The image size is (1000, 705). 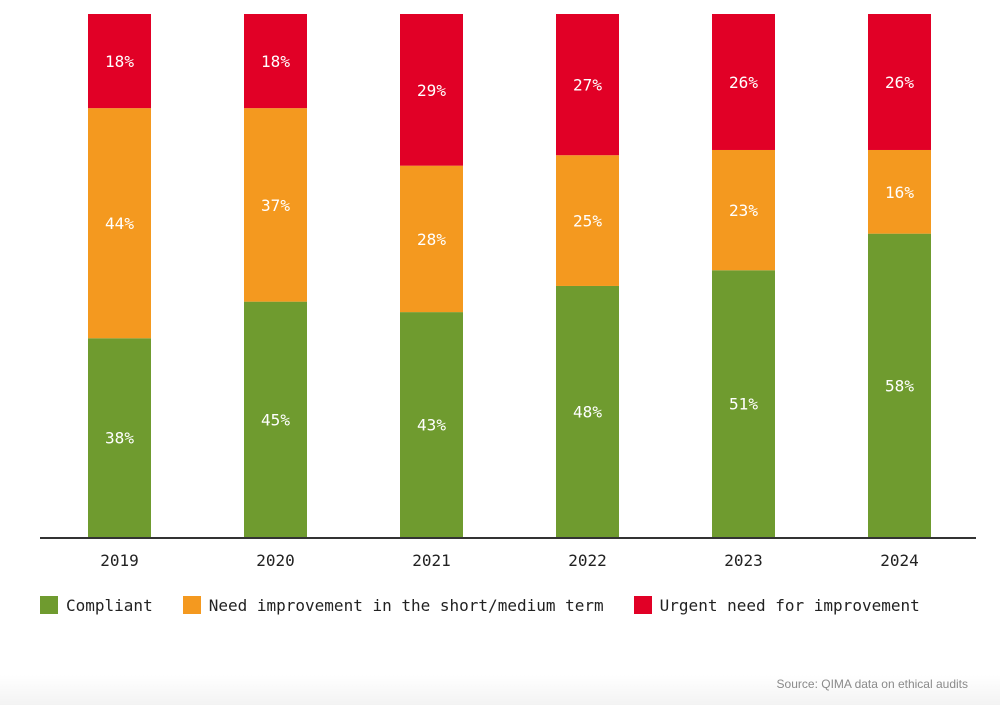 What do you see at coordinates (191, 605) in the screenshot?
I see `legend-swatch-need-improvement` at bounding box center [191, 605].